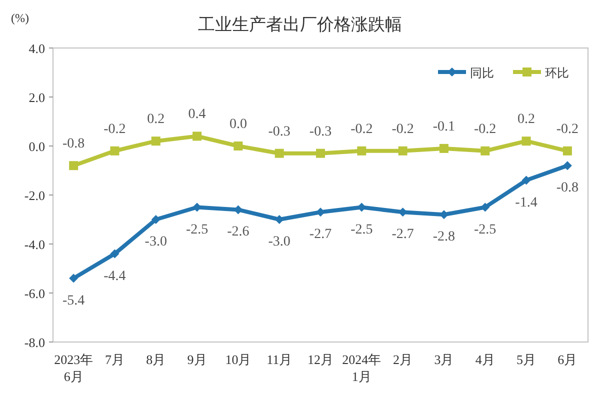 Image resolution: width=600 pixels, height=400 pixels. What do you see at coordinates (279, 359) in the screenshot?
I see `x-tick-label: 11月` at bounding box center [279, 359].